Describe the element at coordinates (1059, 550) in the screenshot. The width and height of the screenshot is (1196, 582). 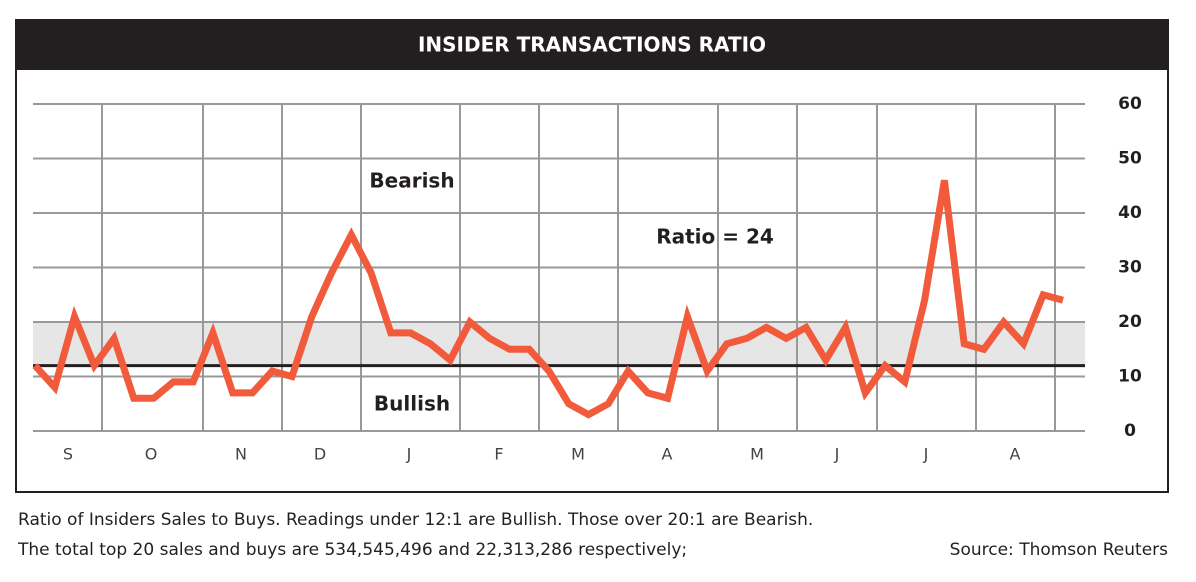
I see `source: Source: Thomson Reuters` at that location.